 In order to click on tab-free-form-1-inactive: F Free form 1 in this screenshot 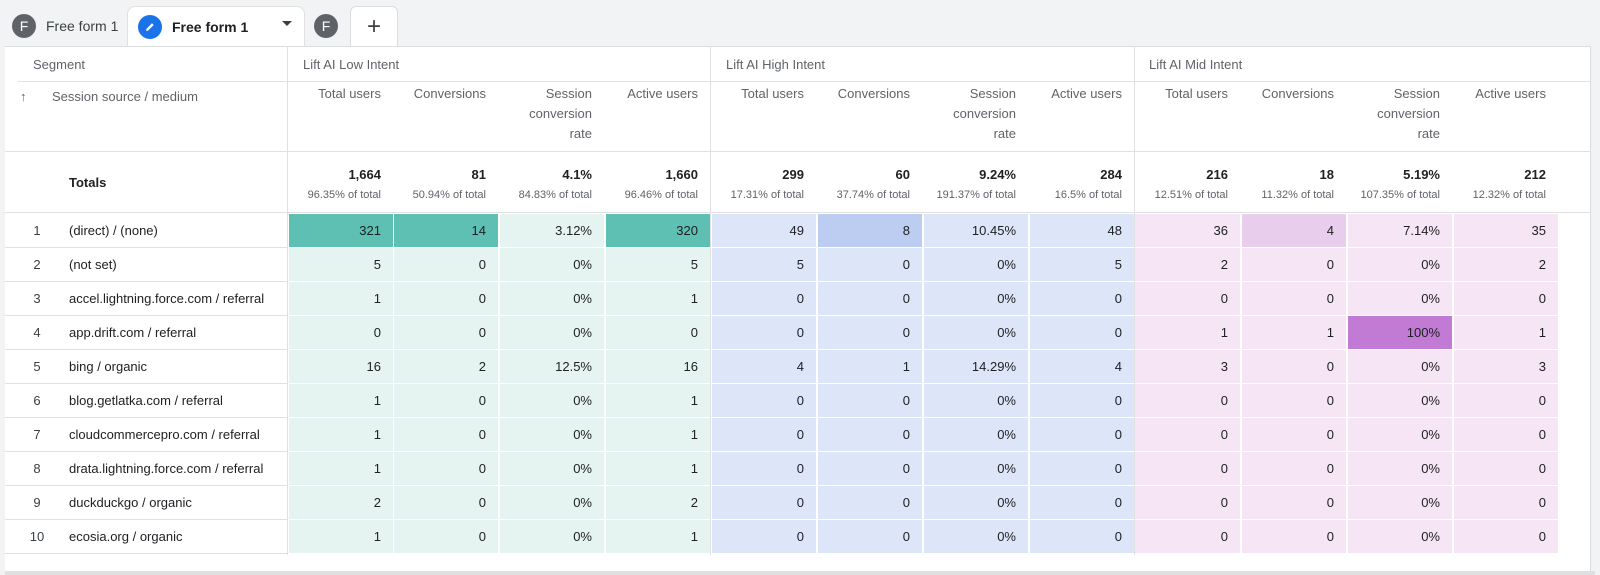, I will do `click(69, 26)`.